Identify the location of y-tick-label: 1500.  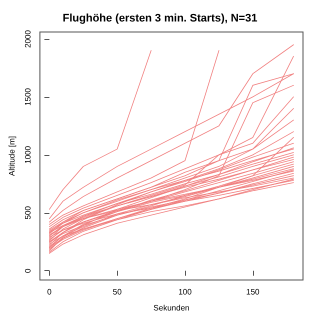
(27, 96).